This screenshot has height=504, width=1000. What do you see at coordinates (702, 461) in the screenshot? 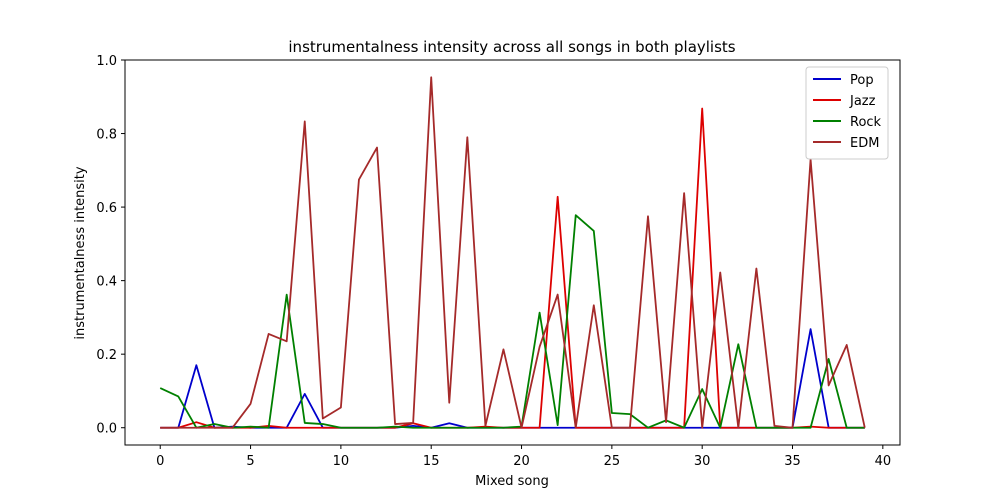
I see `x-tick-label: 30` at bounding box center [702, 461].